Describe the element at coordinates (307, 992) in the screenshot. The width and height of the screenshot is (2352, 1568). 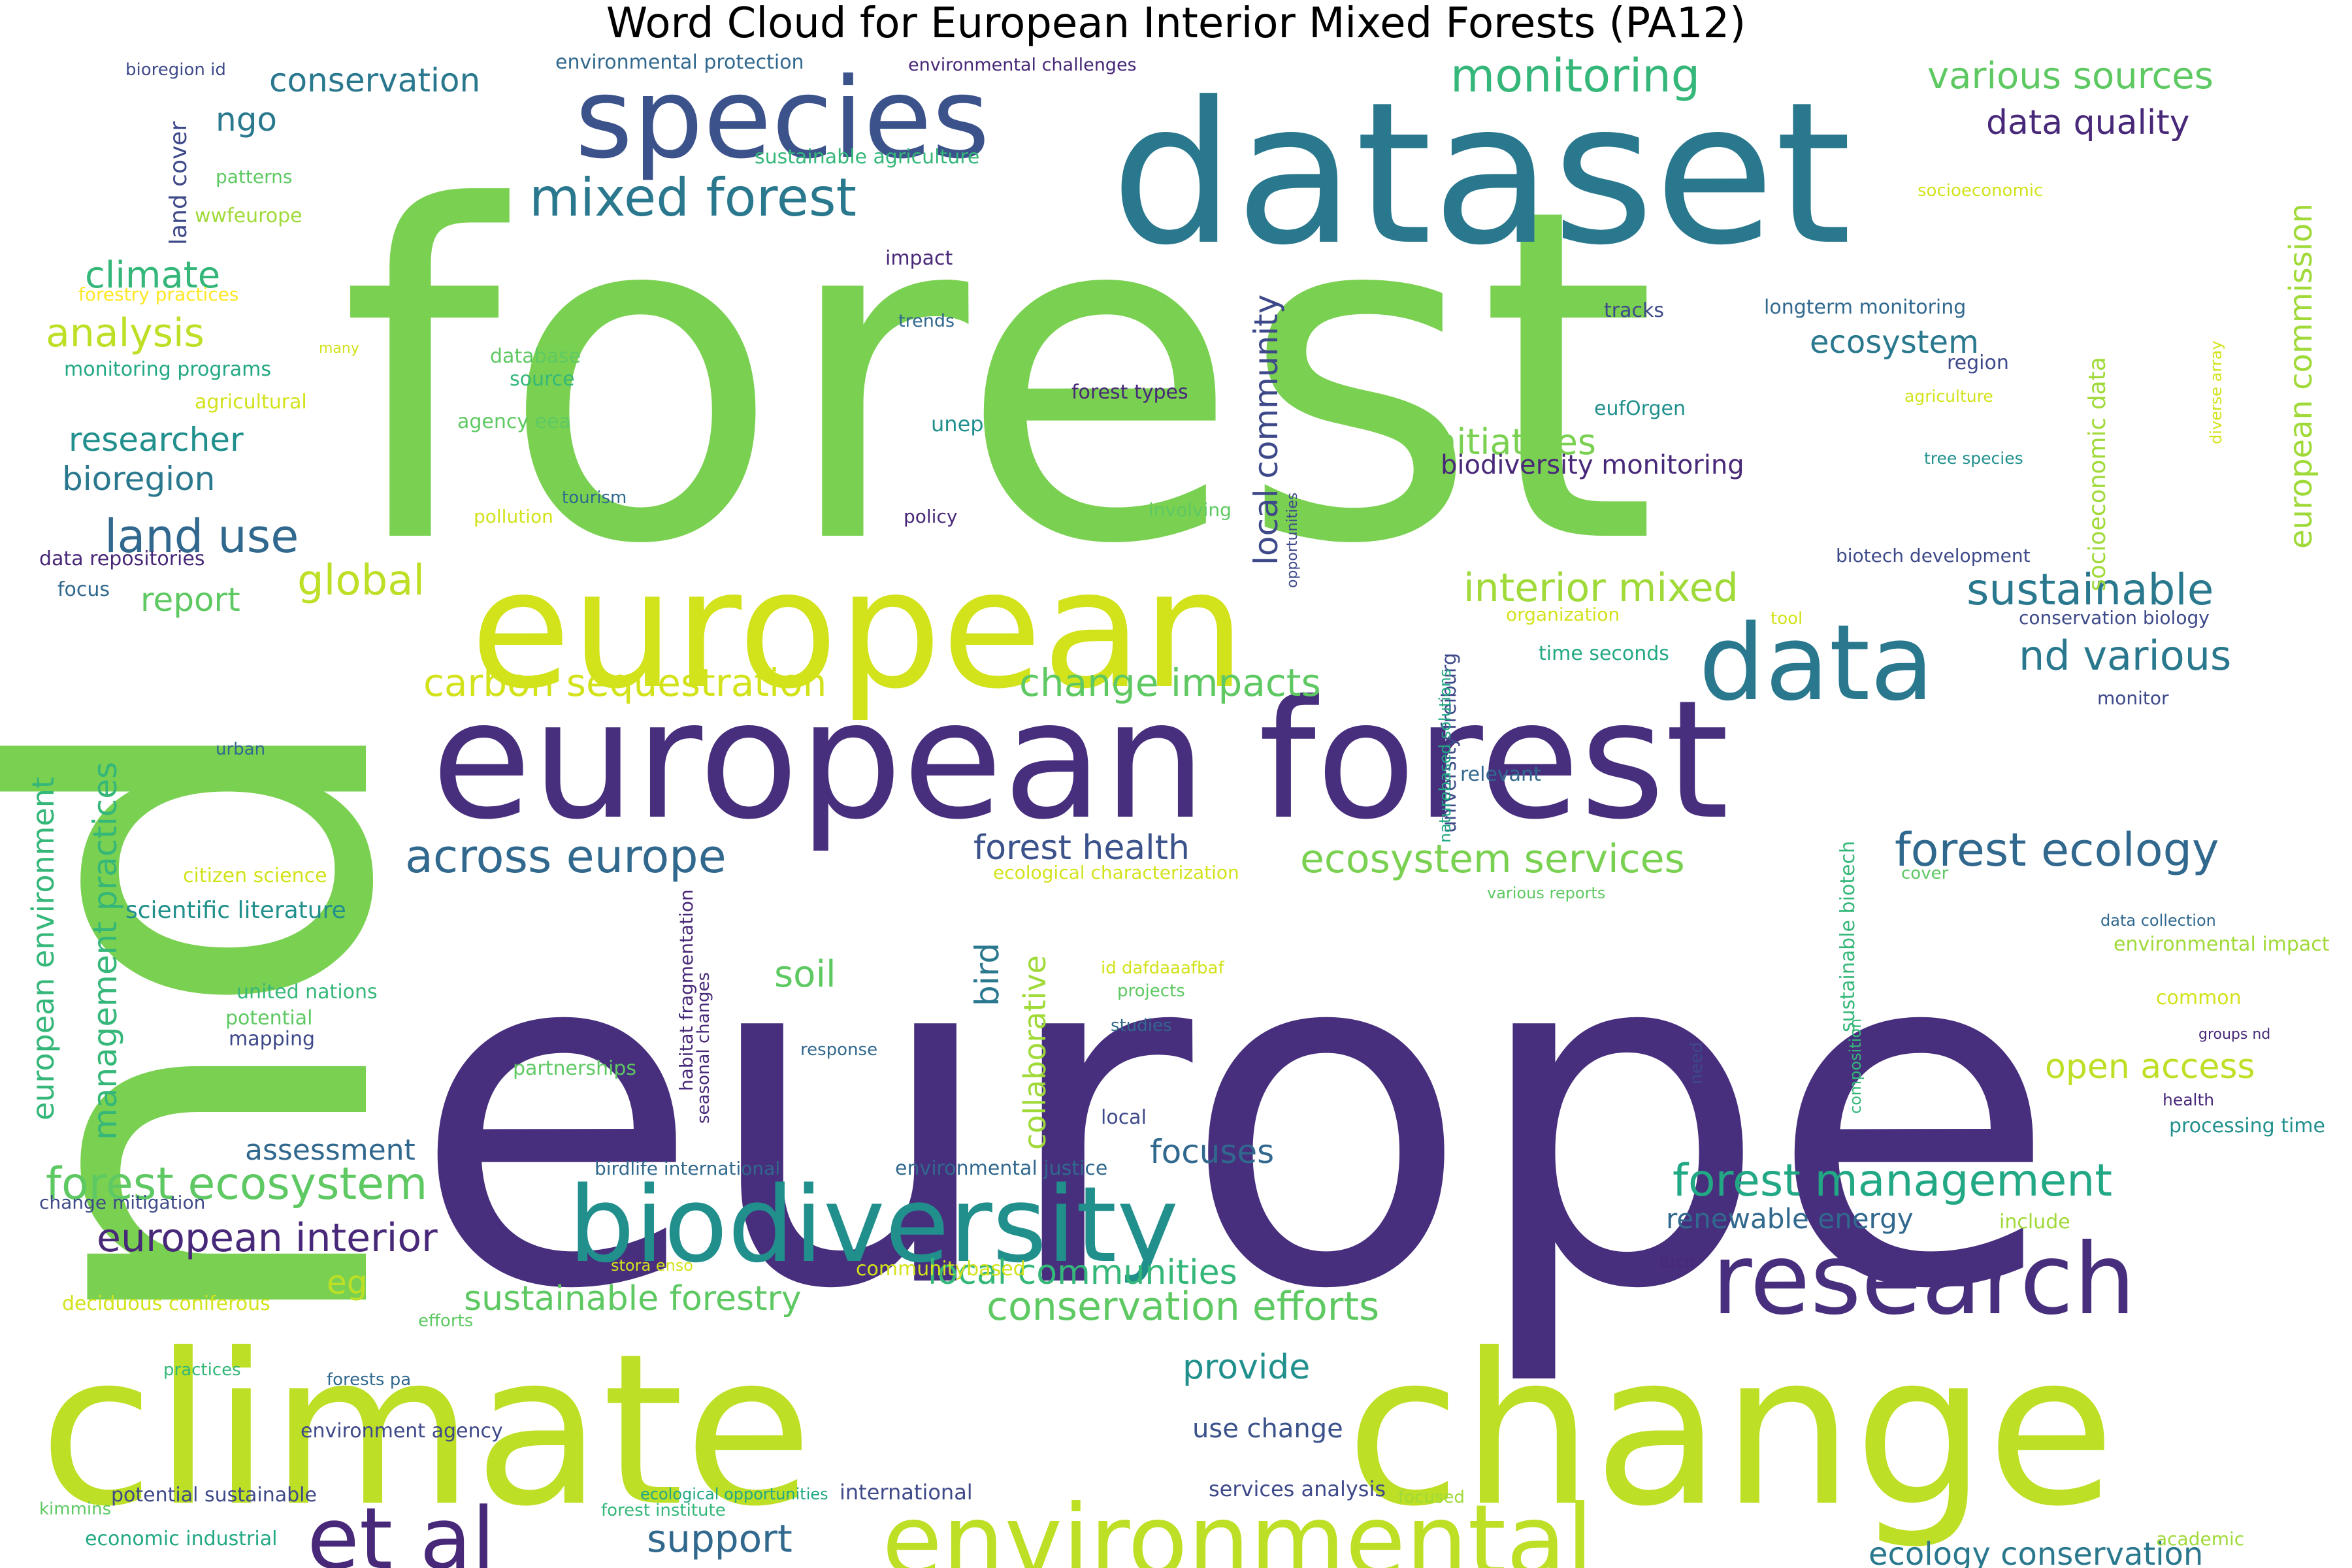
I see `word-united-nations: united nations` at that location.